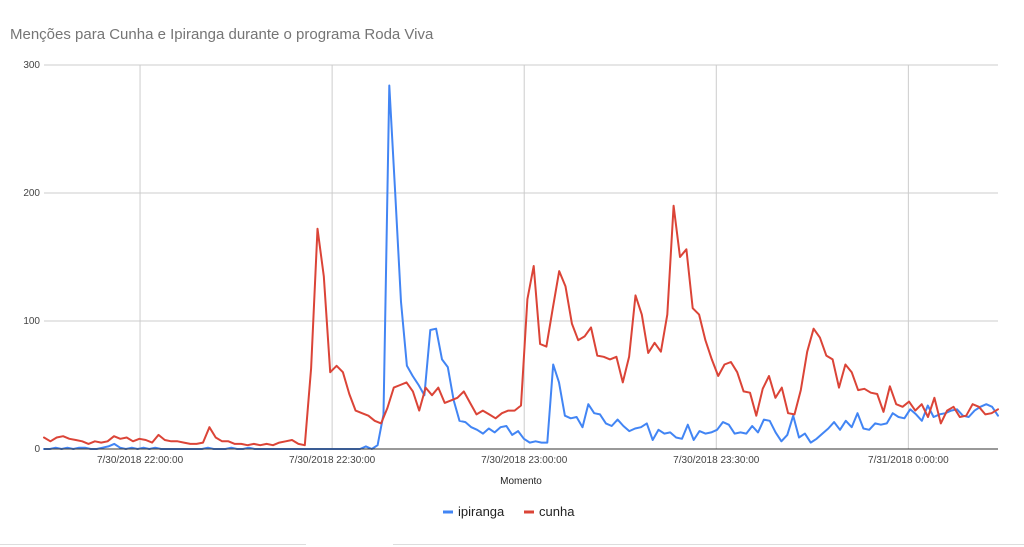  What do you see at coordinates (153, 544) in the screenshot?
I see `divider-left` at bounding box center [153, 544].